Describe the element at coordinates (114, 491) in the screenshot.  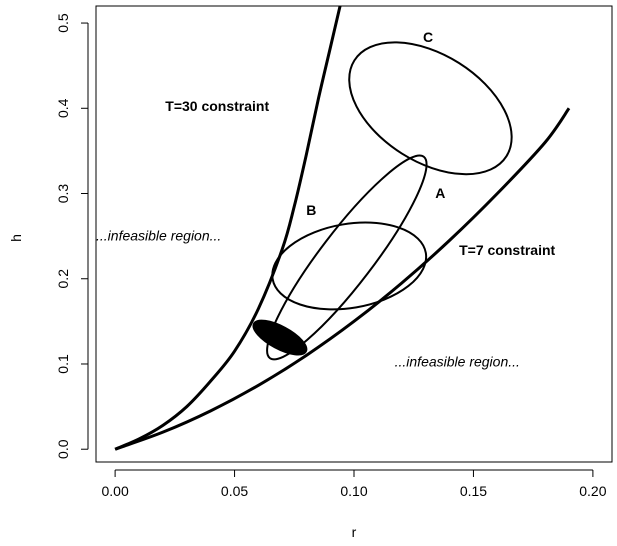
I see `x-tick-label: 0.00` at that location.